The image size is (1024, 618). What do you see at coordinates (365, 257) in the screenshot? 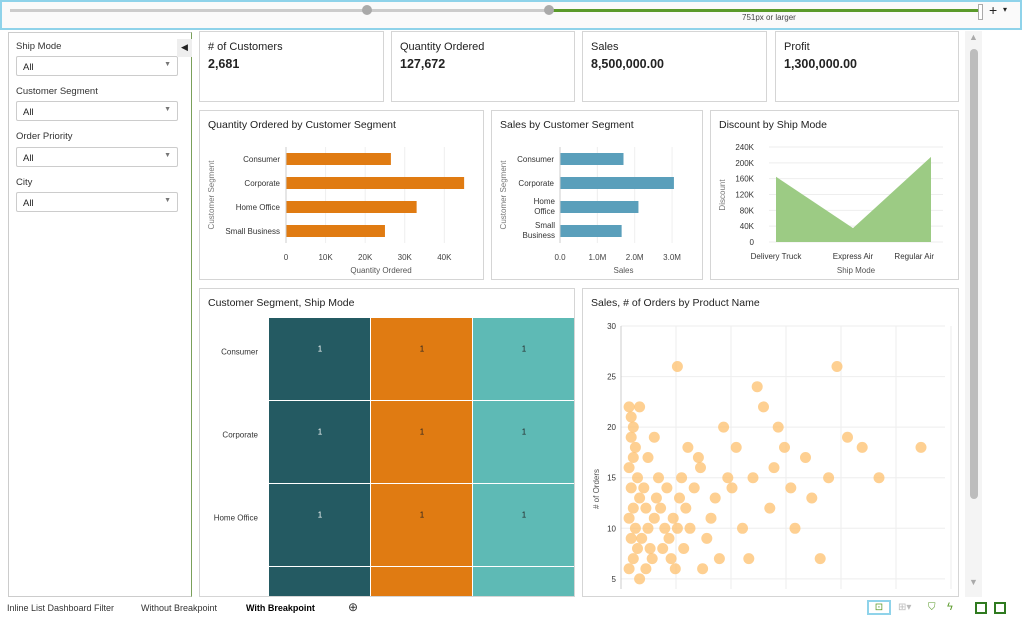
I see `x-tick-label: 20K` at bounding box center [365, 257].